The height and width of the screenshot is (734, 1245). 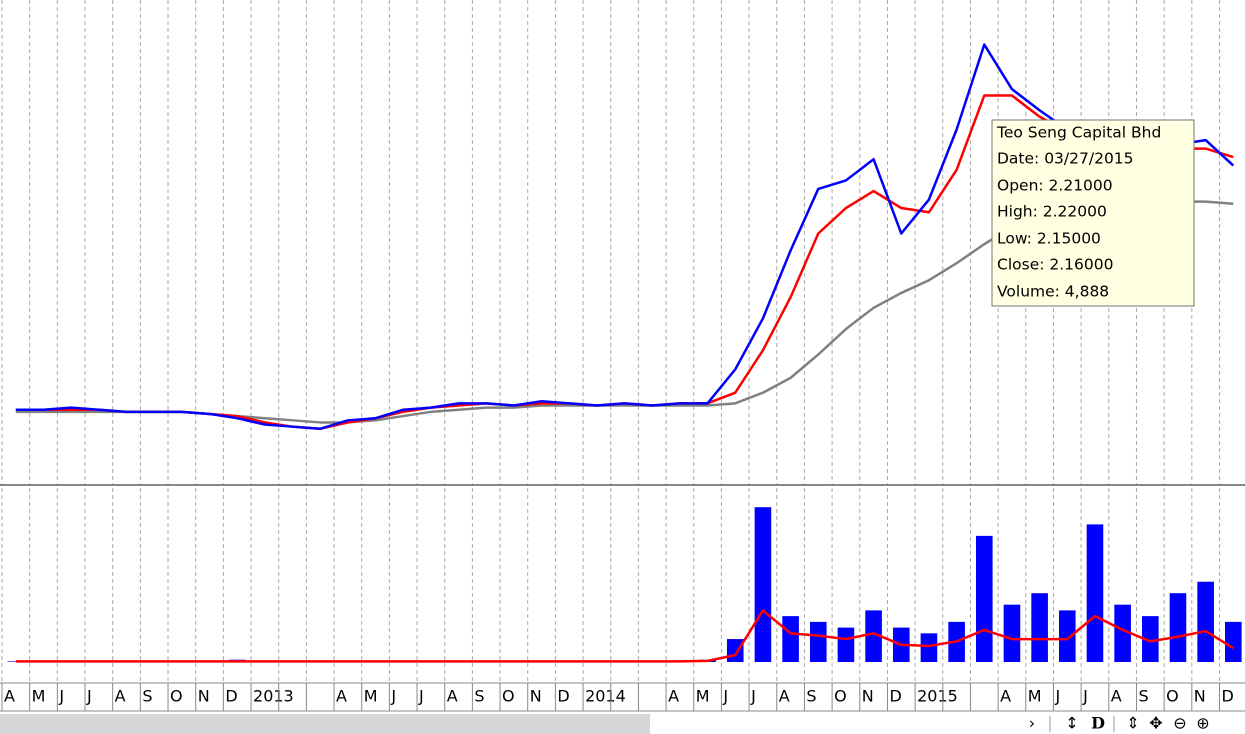 What do you see at coordinates (1071, 723) in the screenshot?
I see `refresh-button: ↕` at bounding box center [1071, 723].